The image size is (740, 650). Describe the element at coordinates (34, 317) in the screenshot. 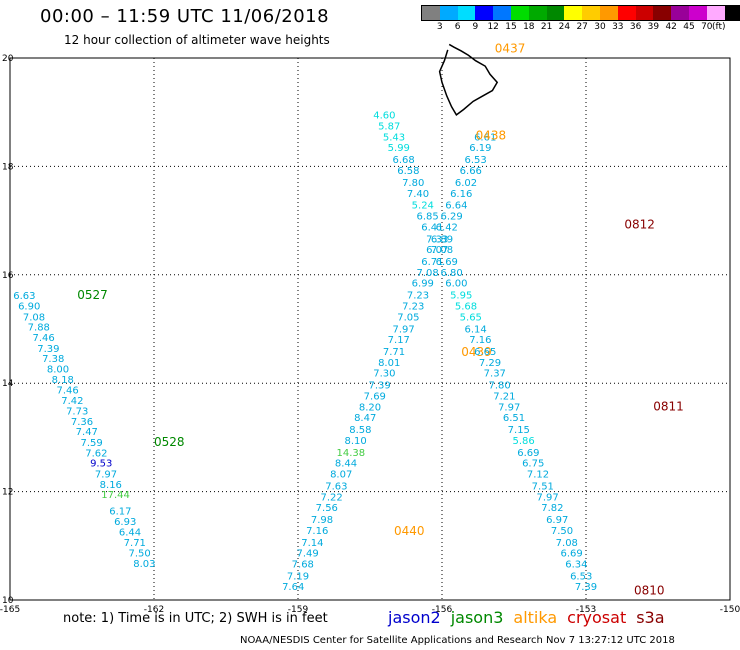

I see `swh-value: 7.08` at that location.